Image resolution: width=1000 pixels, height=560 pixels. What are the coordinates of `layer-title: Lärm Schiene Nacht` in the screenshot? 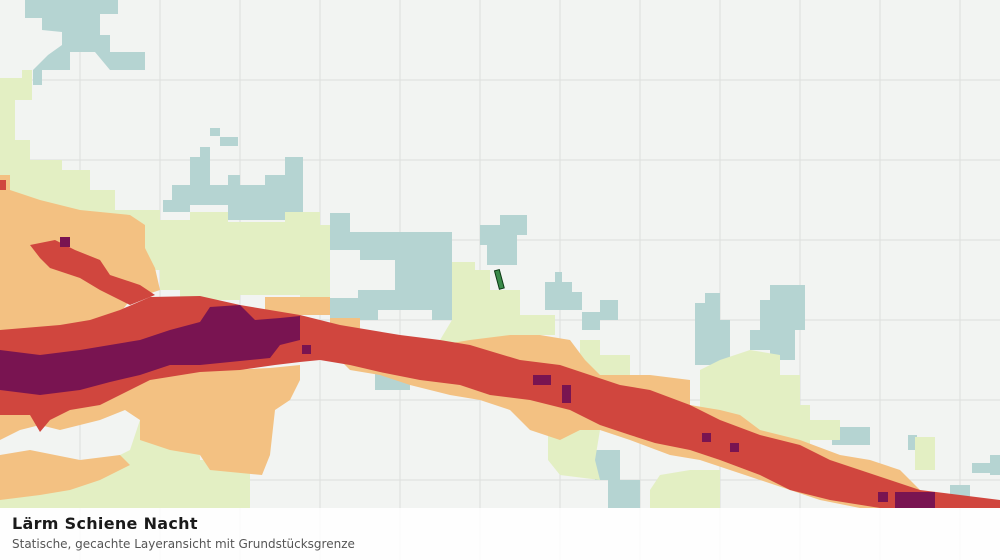 It's located at (105, 523).